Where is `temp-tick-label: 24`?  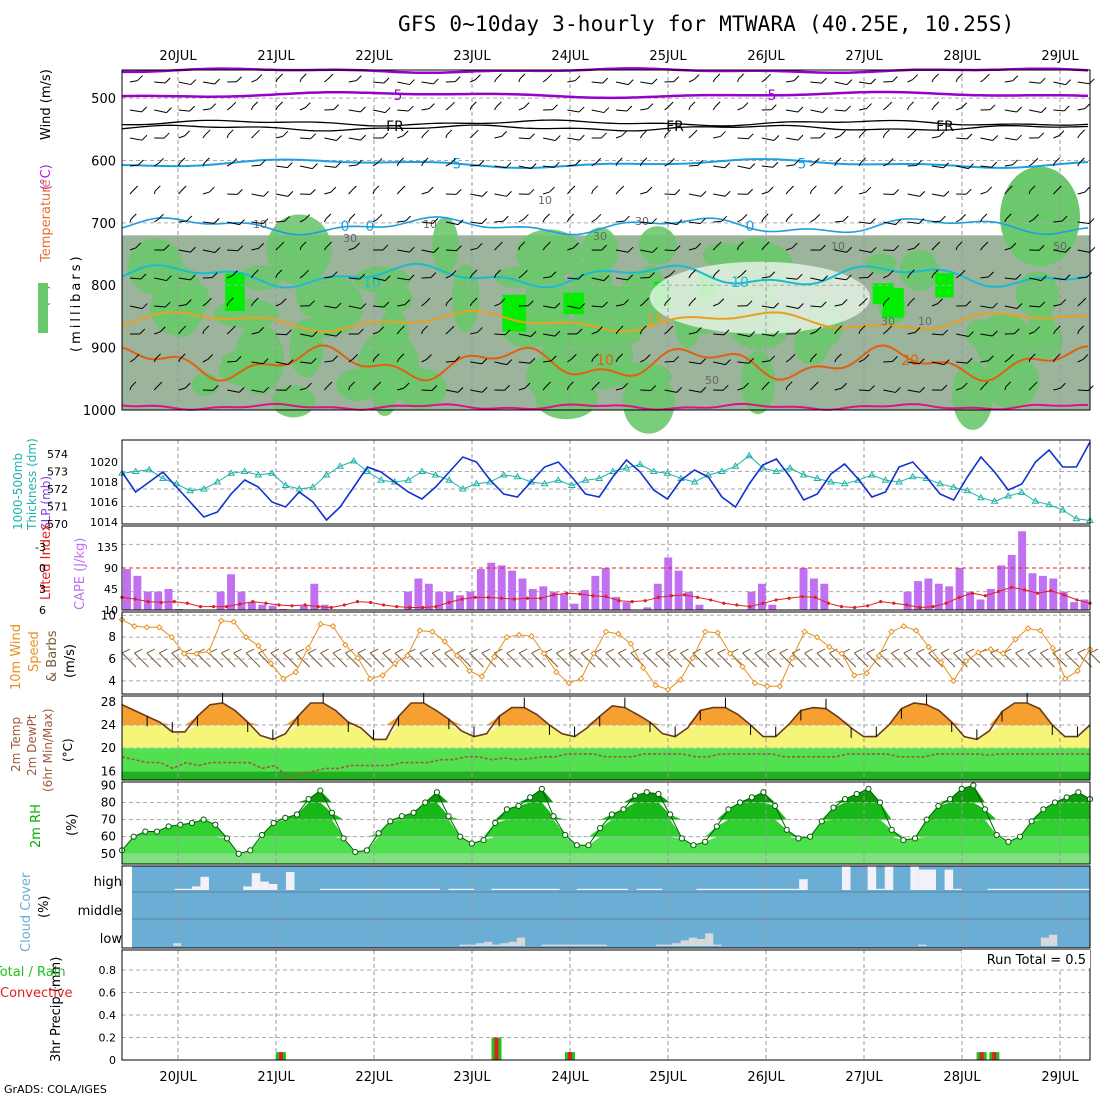 temp-tick-label: 24 is located at coordinates (108, 725).